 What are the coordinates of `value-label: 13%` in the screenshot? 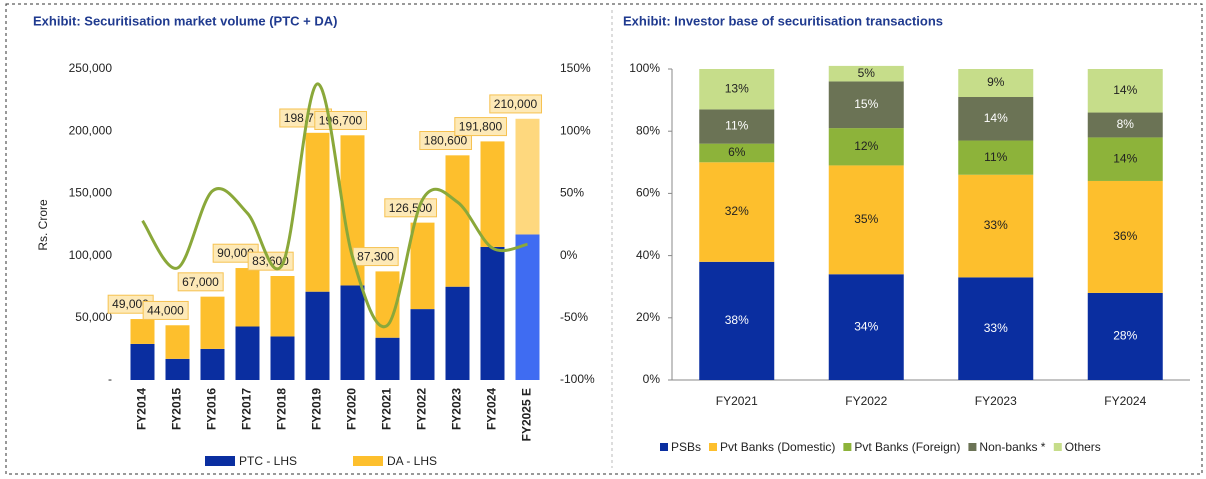 It's located at (737, 88).